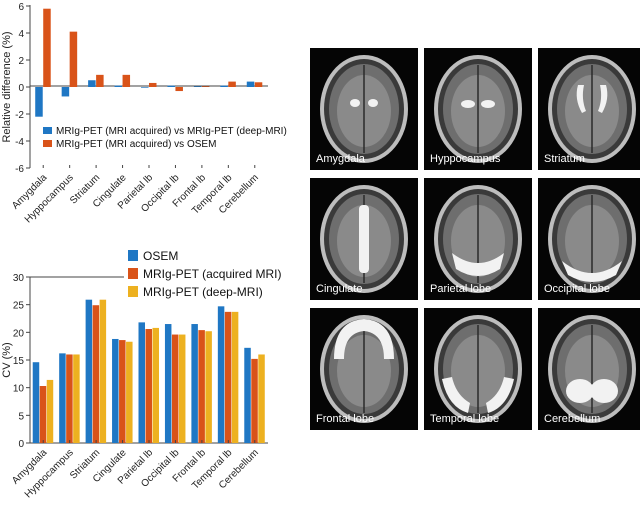  Describe the element at coordinates (69, 398) in the screenshot. I see `chart2-bar-hyppocampus-s2` at that location.